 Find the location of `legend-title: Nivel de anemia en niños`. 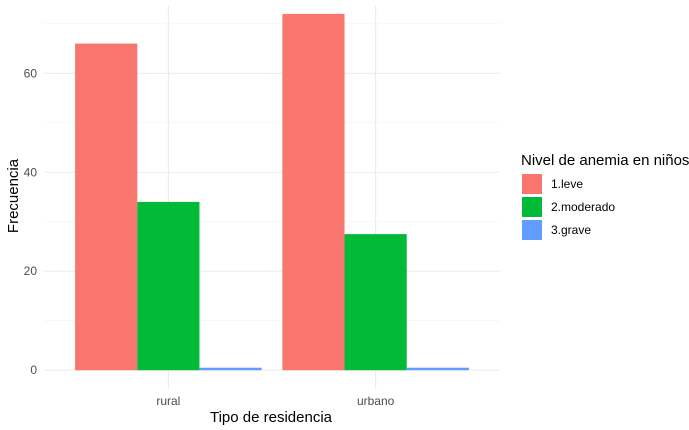

legend-title: Nivel de anemia en niños is located at coordinates (605, 160).